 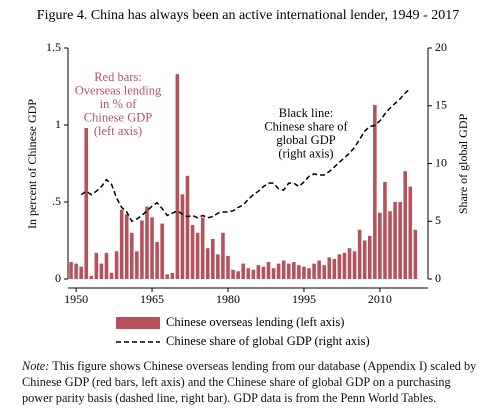 I want to click on x-tick-label: 1980, so click(x=228, y=299).